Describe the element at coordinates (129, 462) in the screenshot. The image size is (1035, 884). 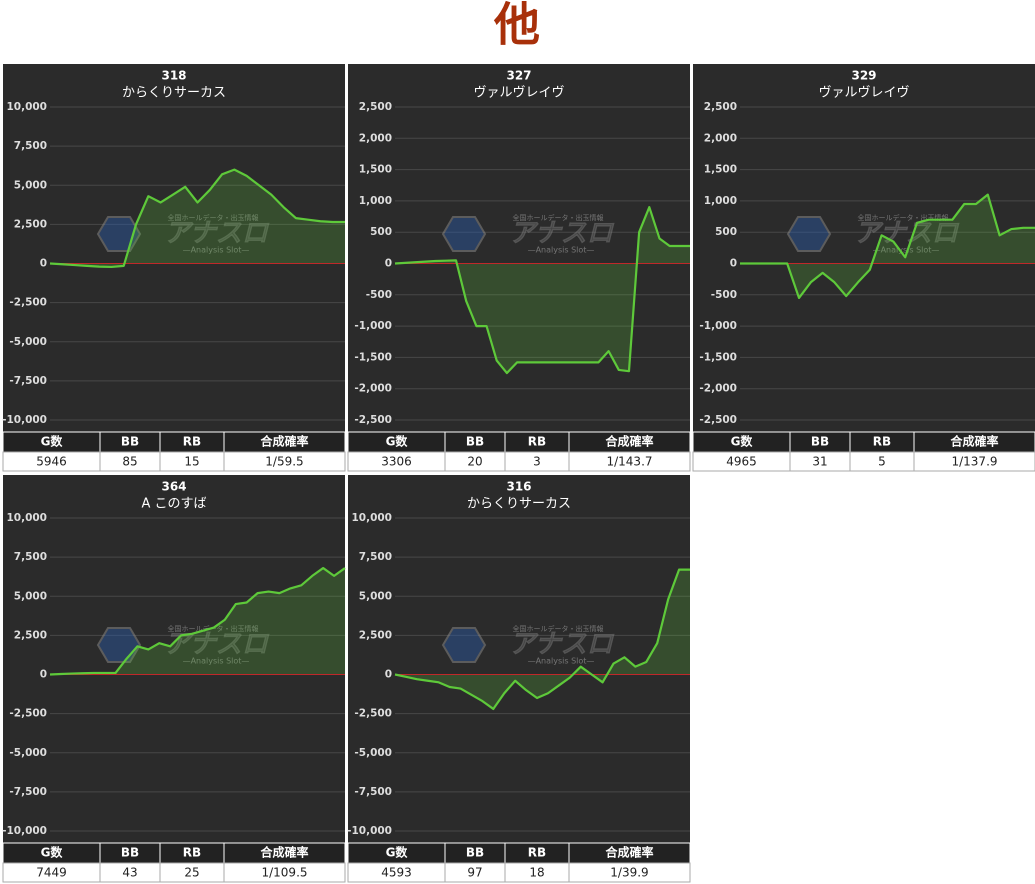
I see `table-value: 85` at that location.